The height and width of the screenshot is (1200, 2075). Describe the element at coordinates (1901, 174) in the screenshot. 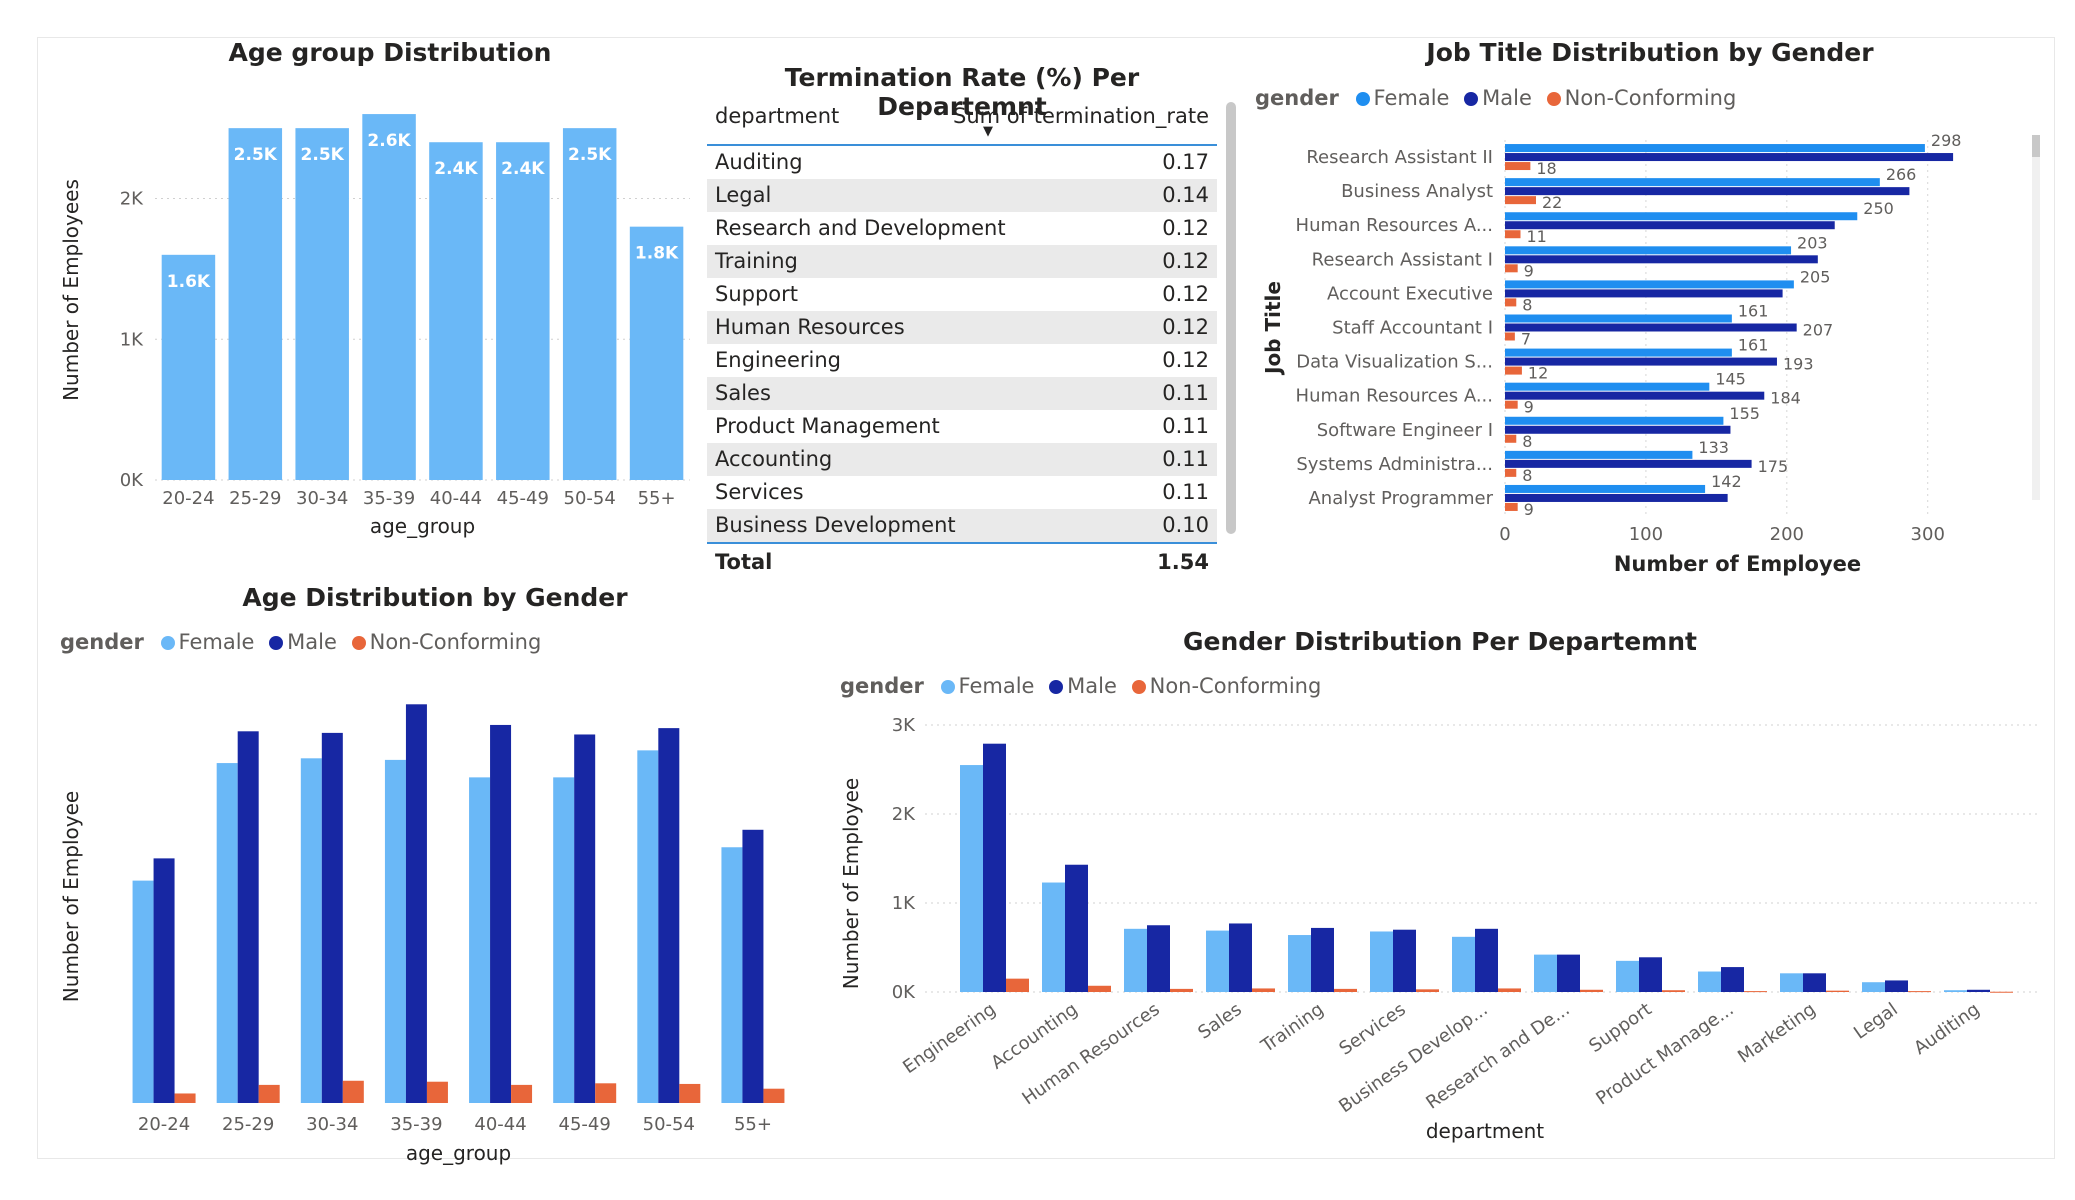

I see `data-label: 266` at that location.